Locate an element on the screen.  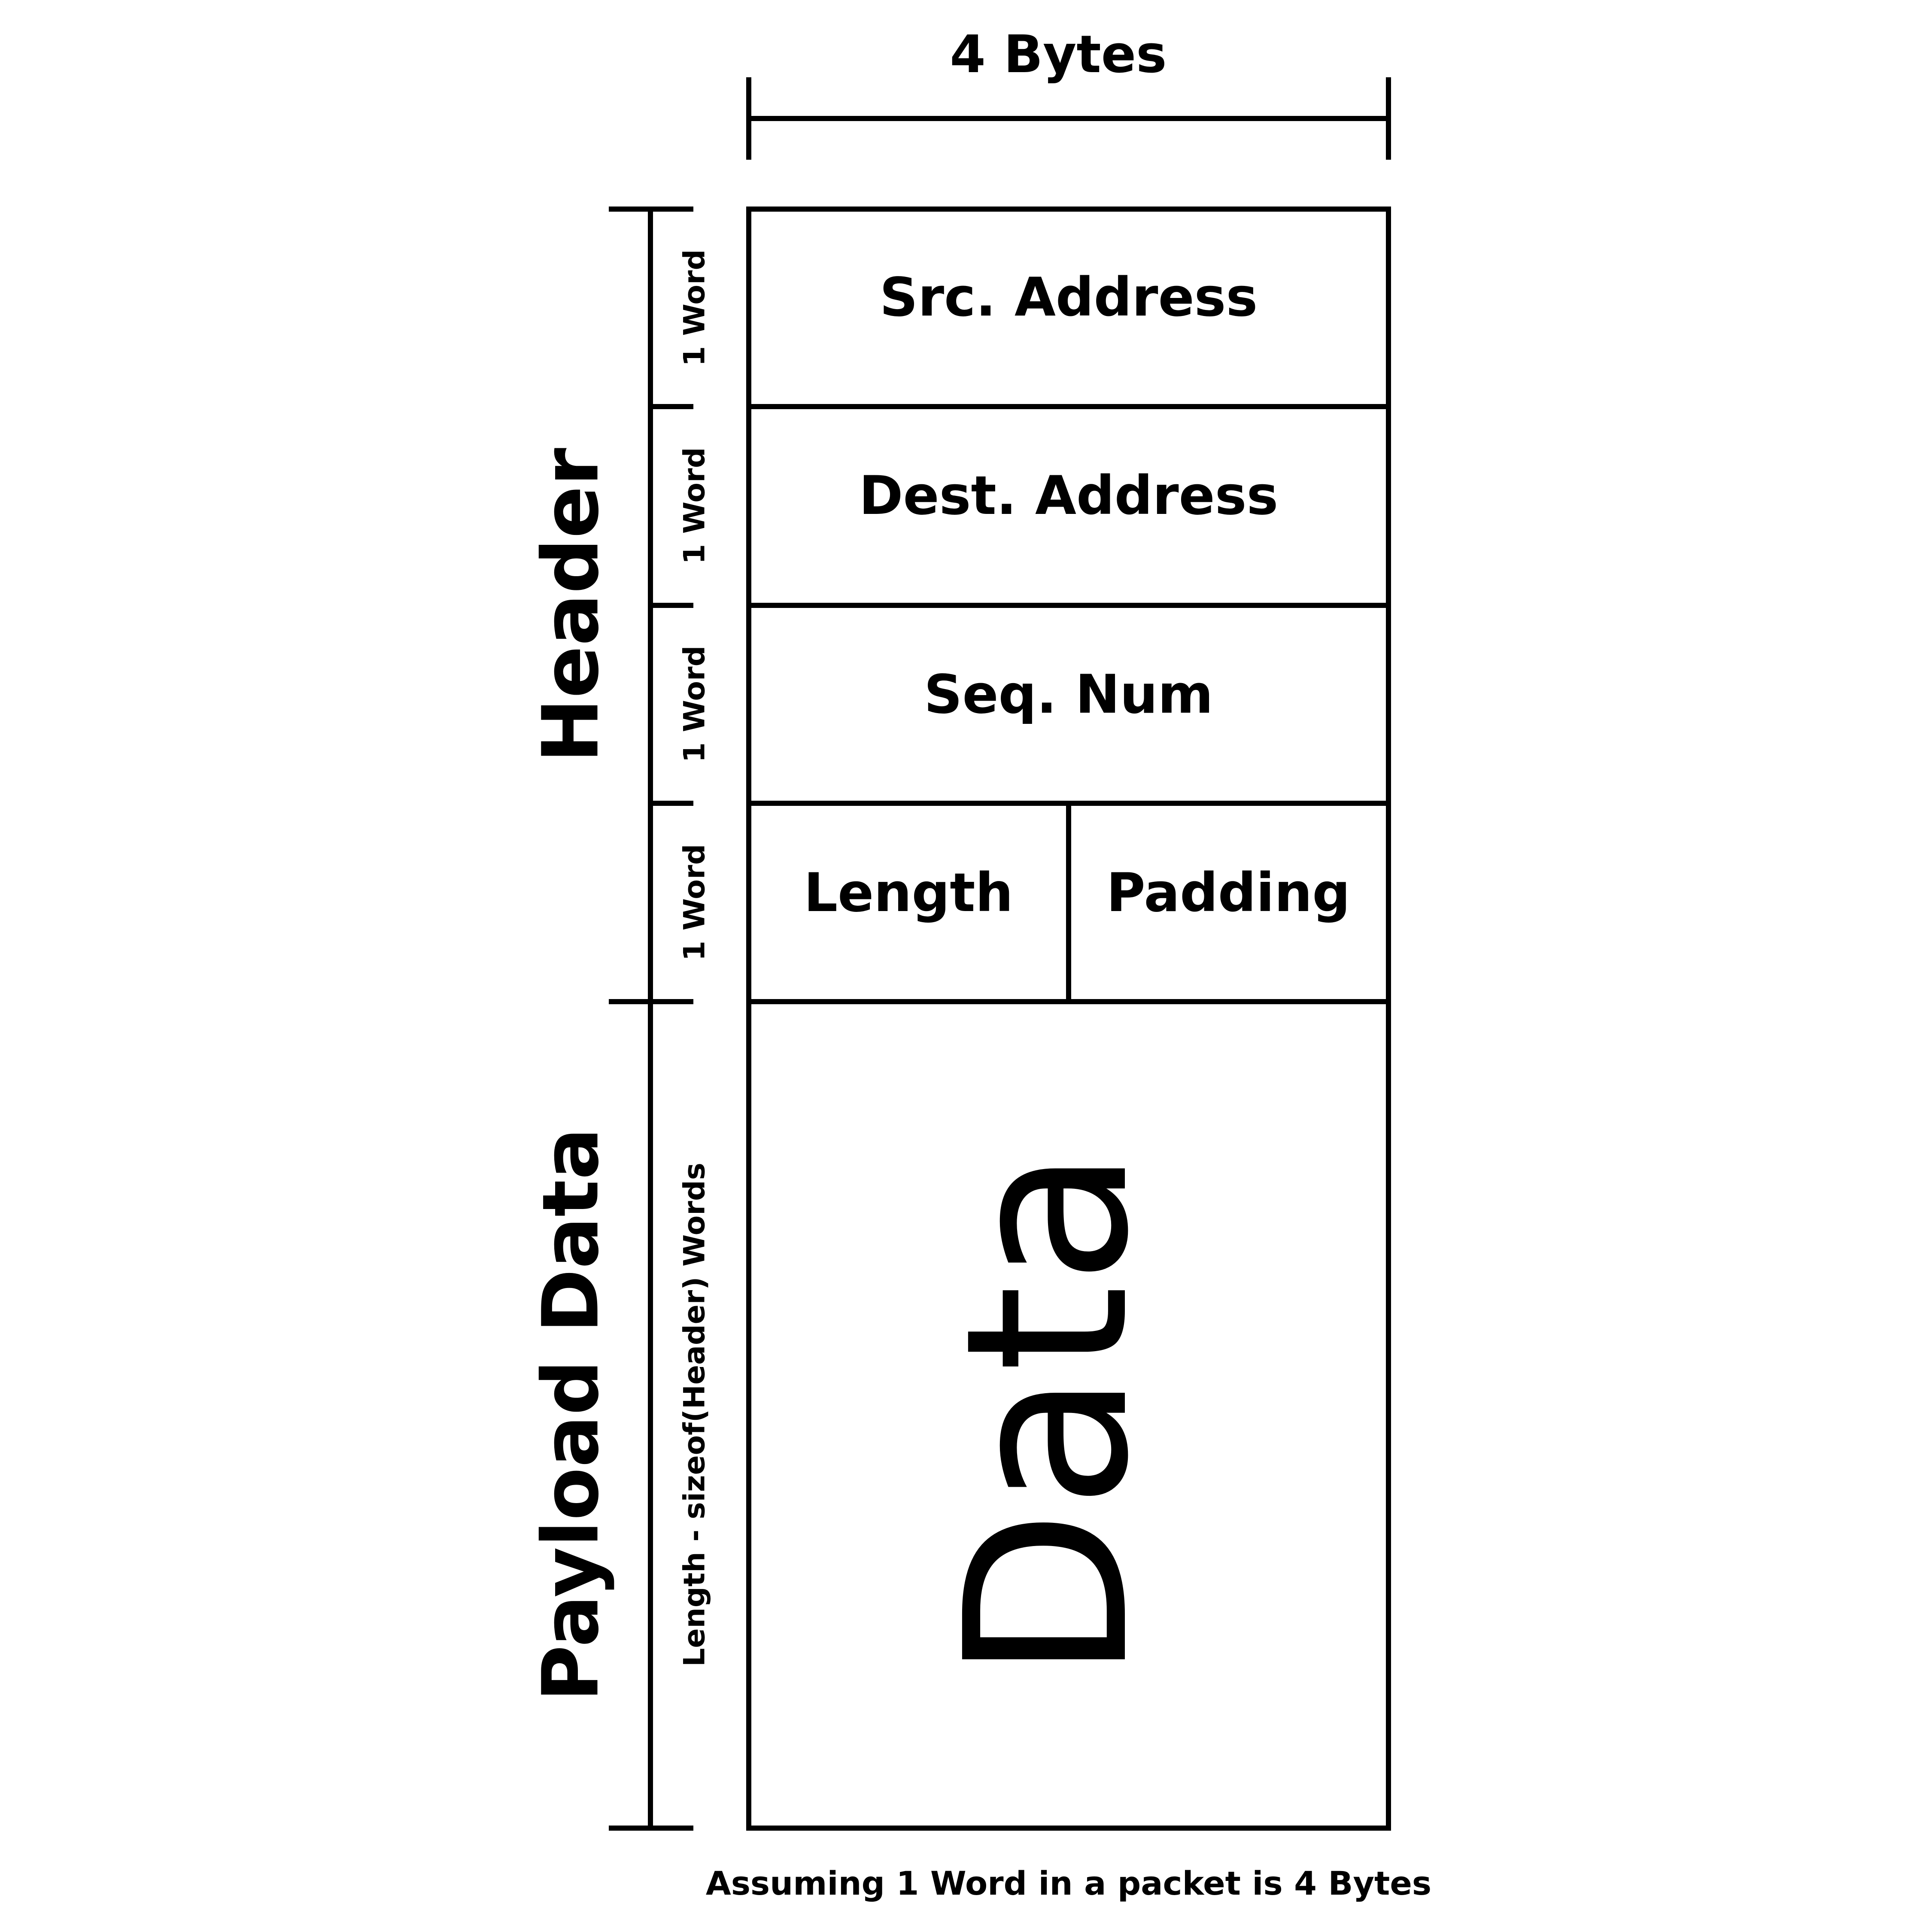
size-bracket is located at coordinates (651, 1019).